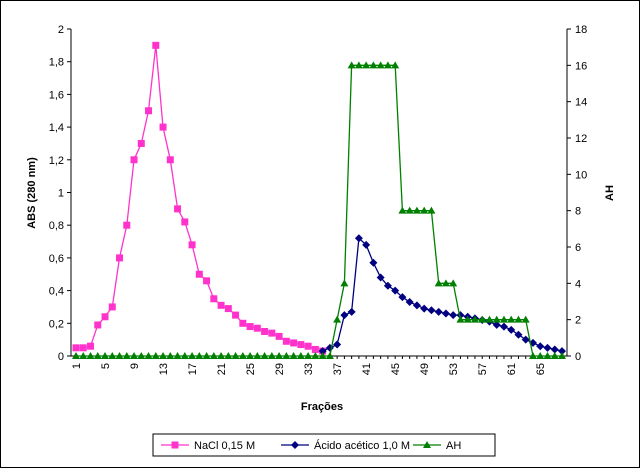  What do you see at coordinates (56, 324) in the screenshot?
I see `y-left-tick-label: 0,2` at bounding box center [56, 324].